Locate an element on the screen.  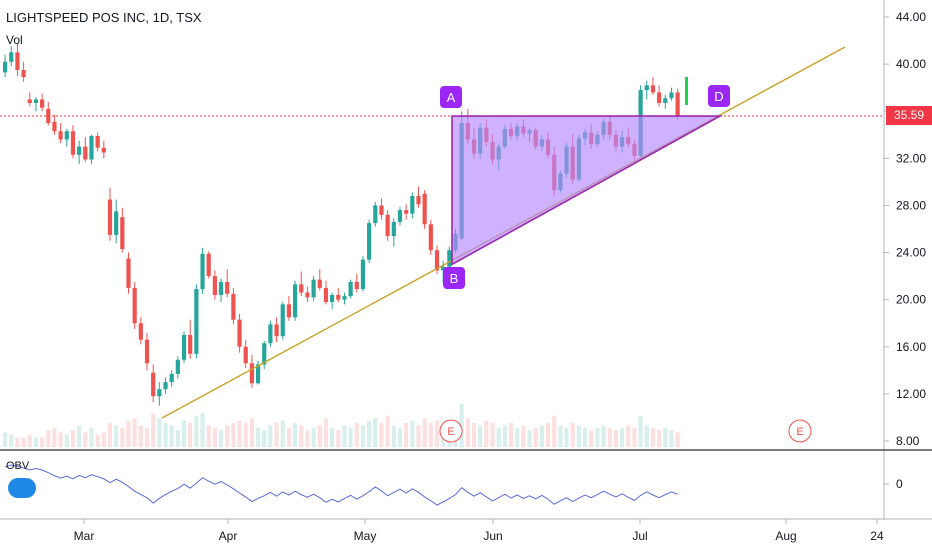
projection-bar is located at coordinates (686, 91).